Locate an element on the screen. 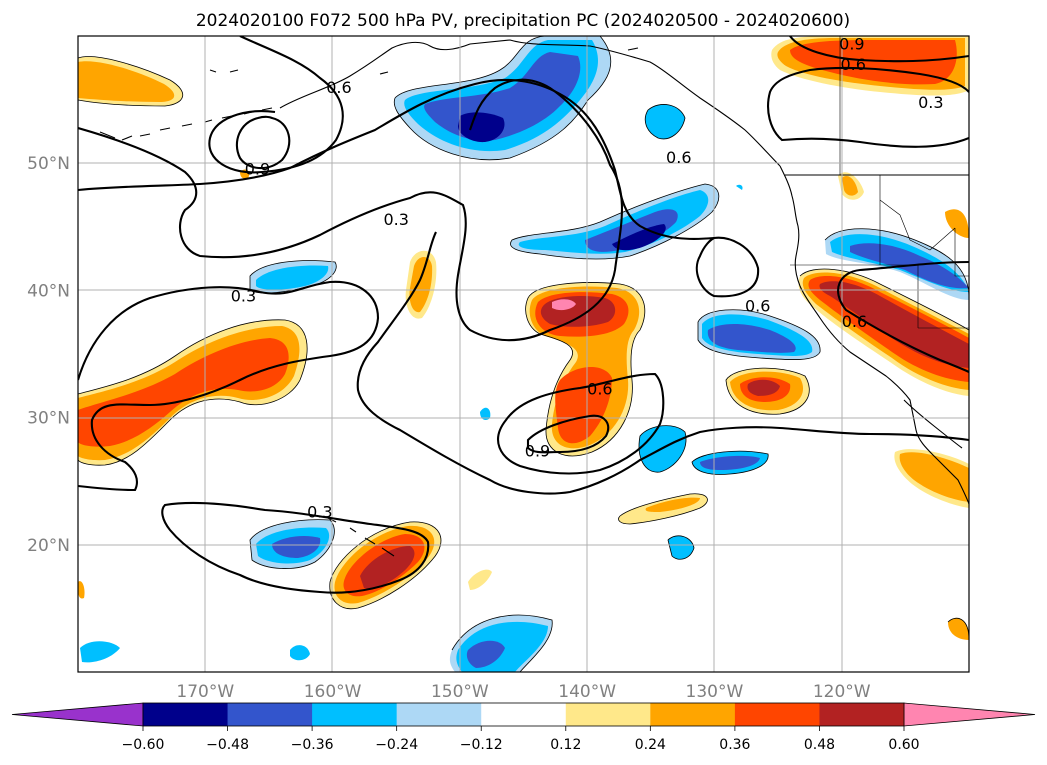 This screenshot has height=765, width=1047. baja-gulf is located at coordinates (933, 424).